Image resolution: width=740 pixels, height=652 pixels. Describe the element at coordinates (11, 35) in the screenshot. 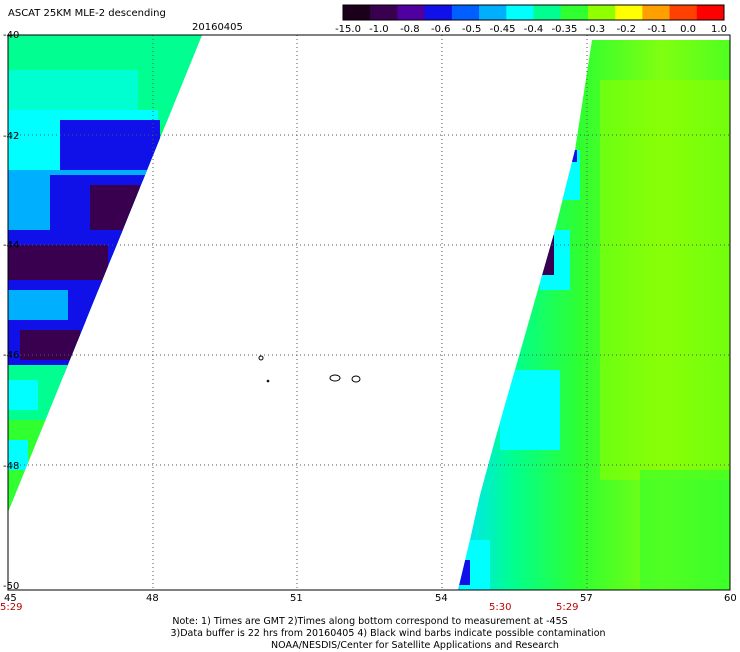

I see `lat-label: -40` at that location.